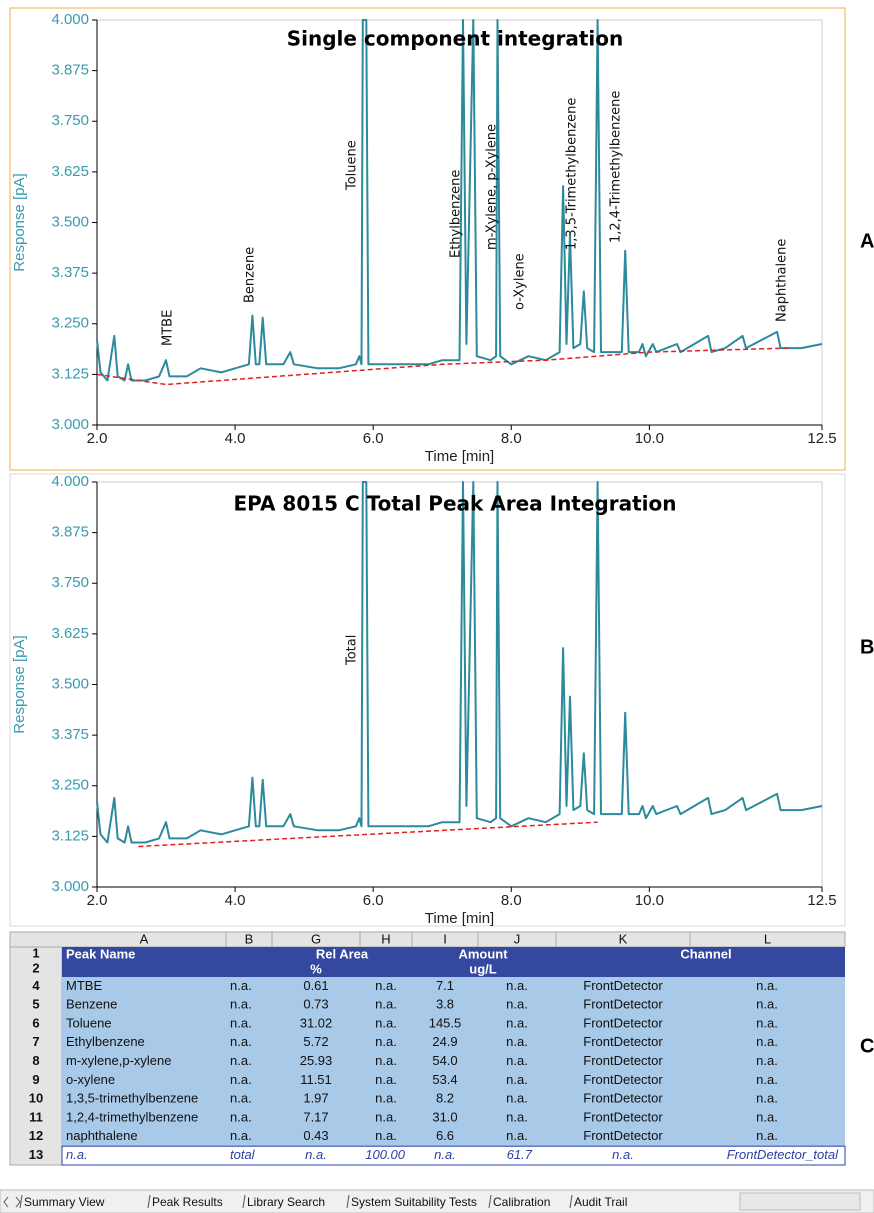  Describe the element at coordinates (243, 1154) in the screenshot. I see `cell: total` at that location.